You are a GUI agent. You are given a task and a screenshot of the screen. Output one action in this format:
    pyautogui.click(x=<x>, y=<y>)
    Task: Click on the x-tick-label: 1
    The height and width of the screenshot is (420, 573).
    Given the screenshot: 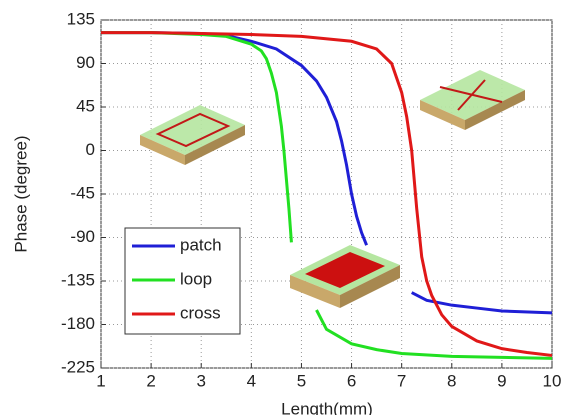 What is the action you would take?
    pyautogui.click(x=100, y=380)
    